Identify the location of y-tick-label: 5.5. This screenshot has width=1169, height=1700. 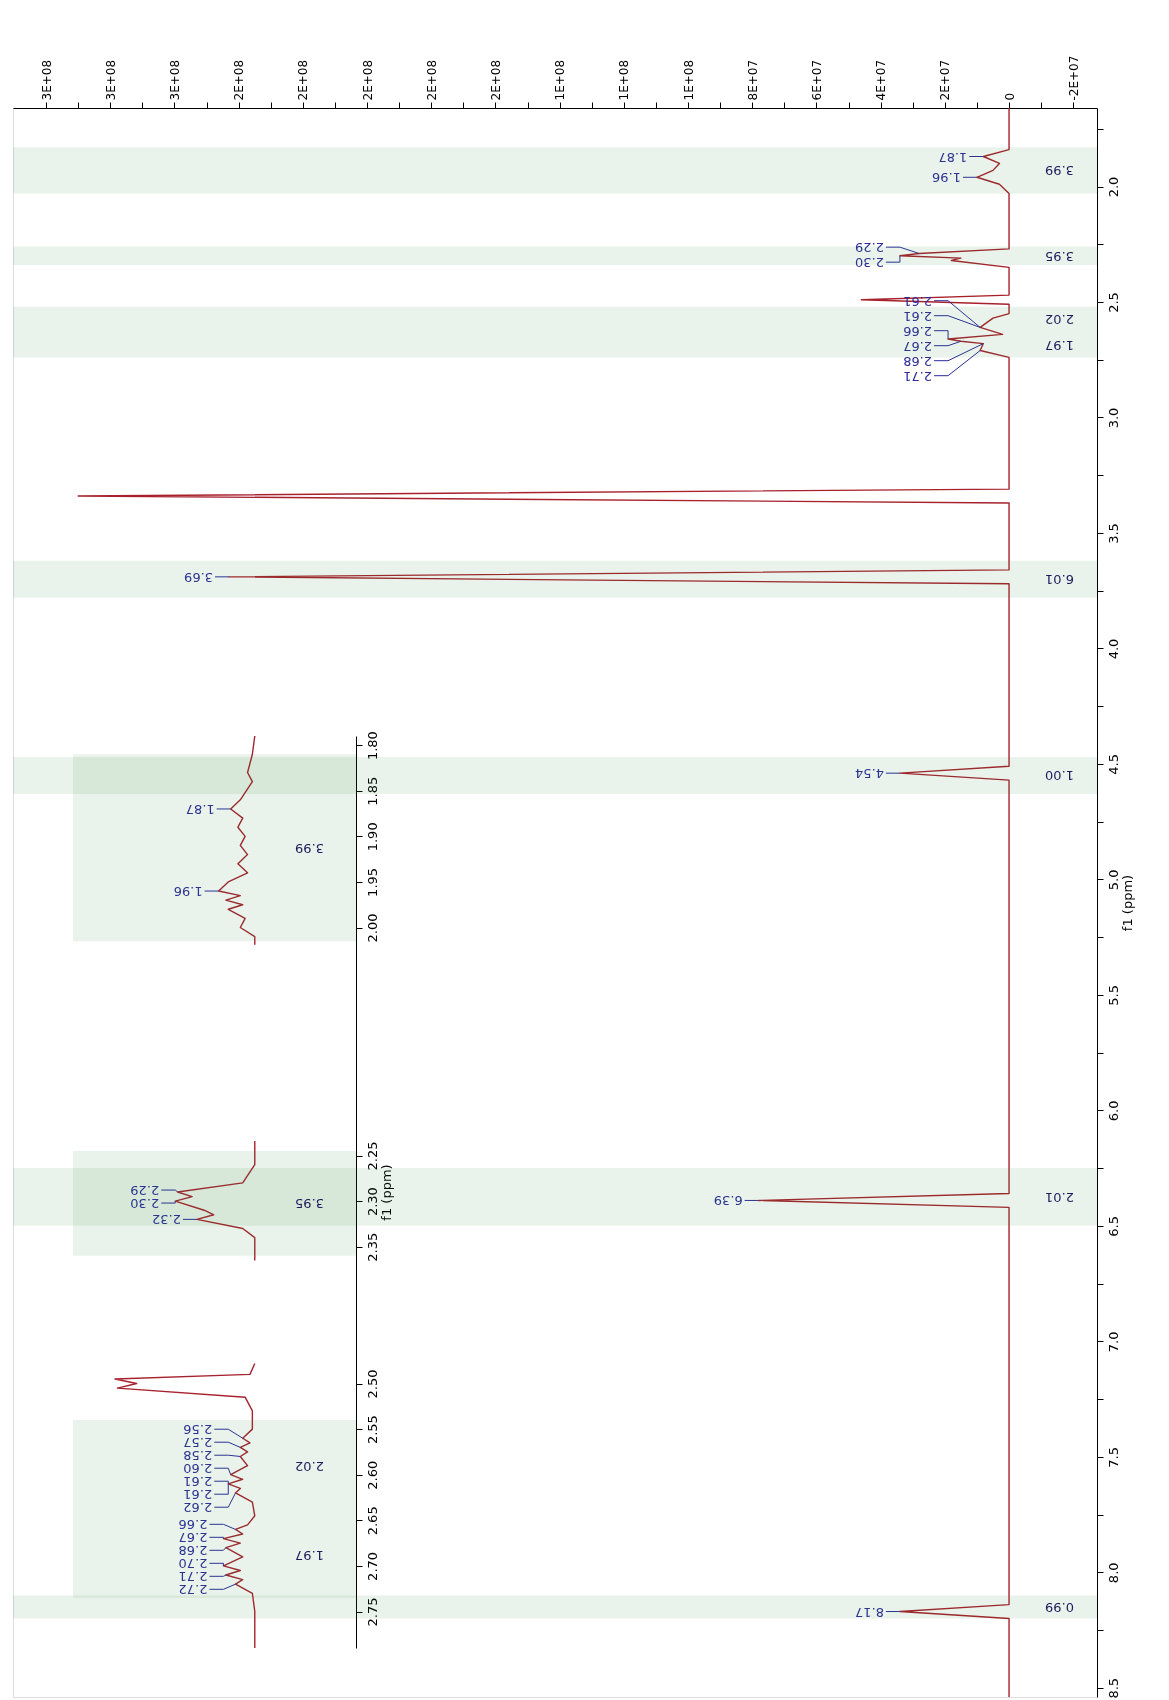
(1113, 995).